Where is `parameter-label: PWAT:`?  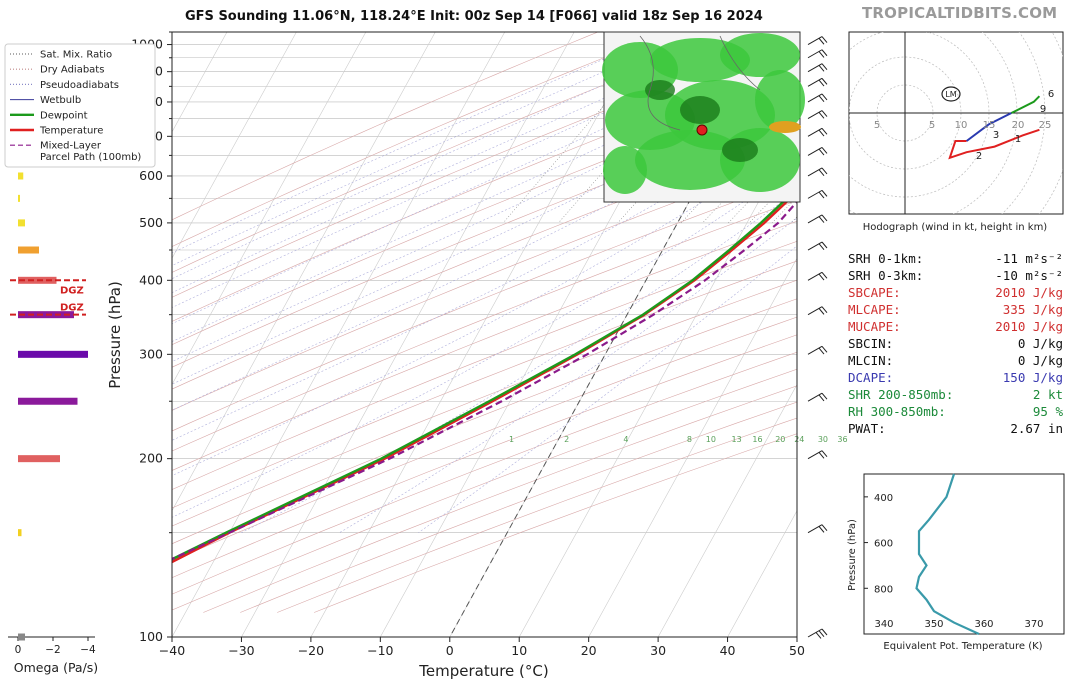 parameter-label: PWAT: is located at coordinates (867, 428).